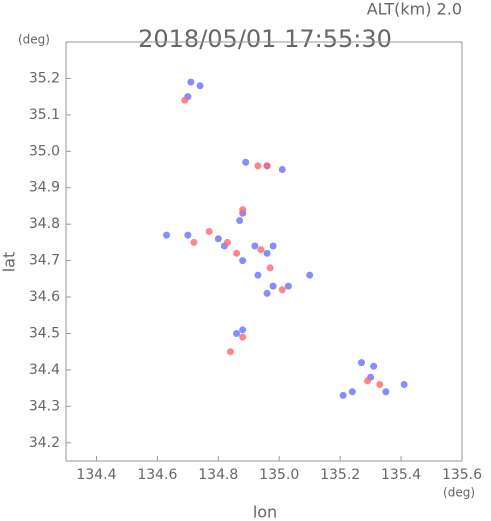  I want to click on y-tick-label: 34.2, so click(44, 443).